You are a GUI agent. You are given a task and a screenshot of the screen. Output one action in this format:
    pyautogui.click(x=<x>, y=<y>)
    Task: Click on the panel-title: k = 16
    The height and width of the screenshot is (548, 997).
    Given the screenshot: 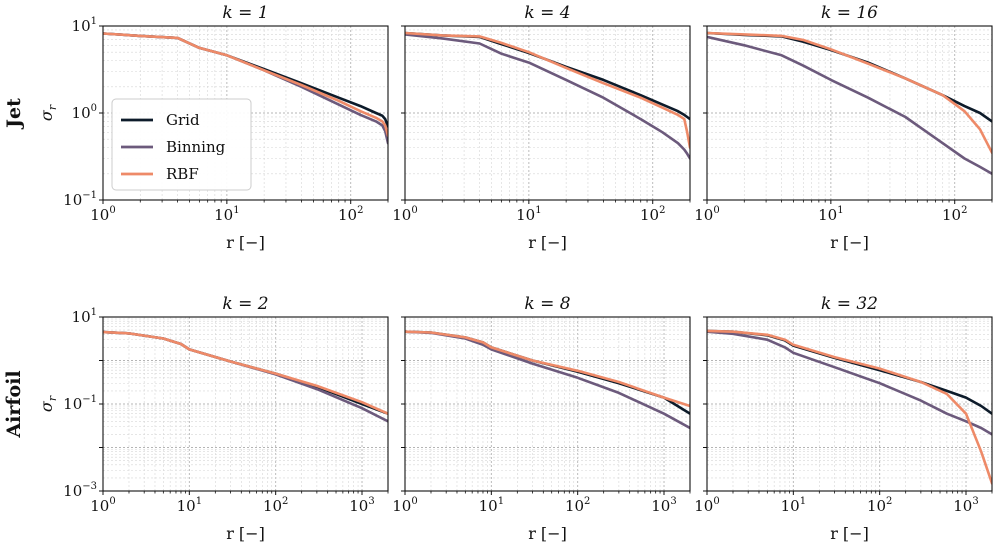 What is the action you would take?
    pyautogui.click(x=849, y=13)
    